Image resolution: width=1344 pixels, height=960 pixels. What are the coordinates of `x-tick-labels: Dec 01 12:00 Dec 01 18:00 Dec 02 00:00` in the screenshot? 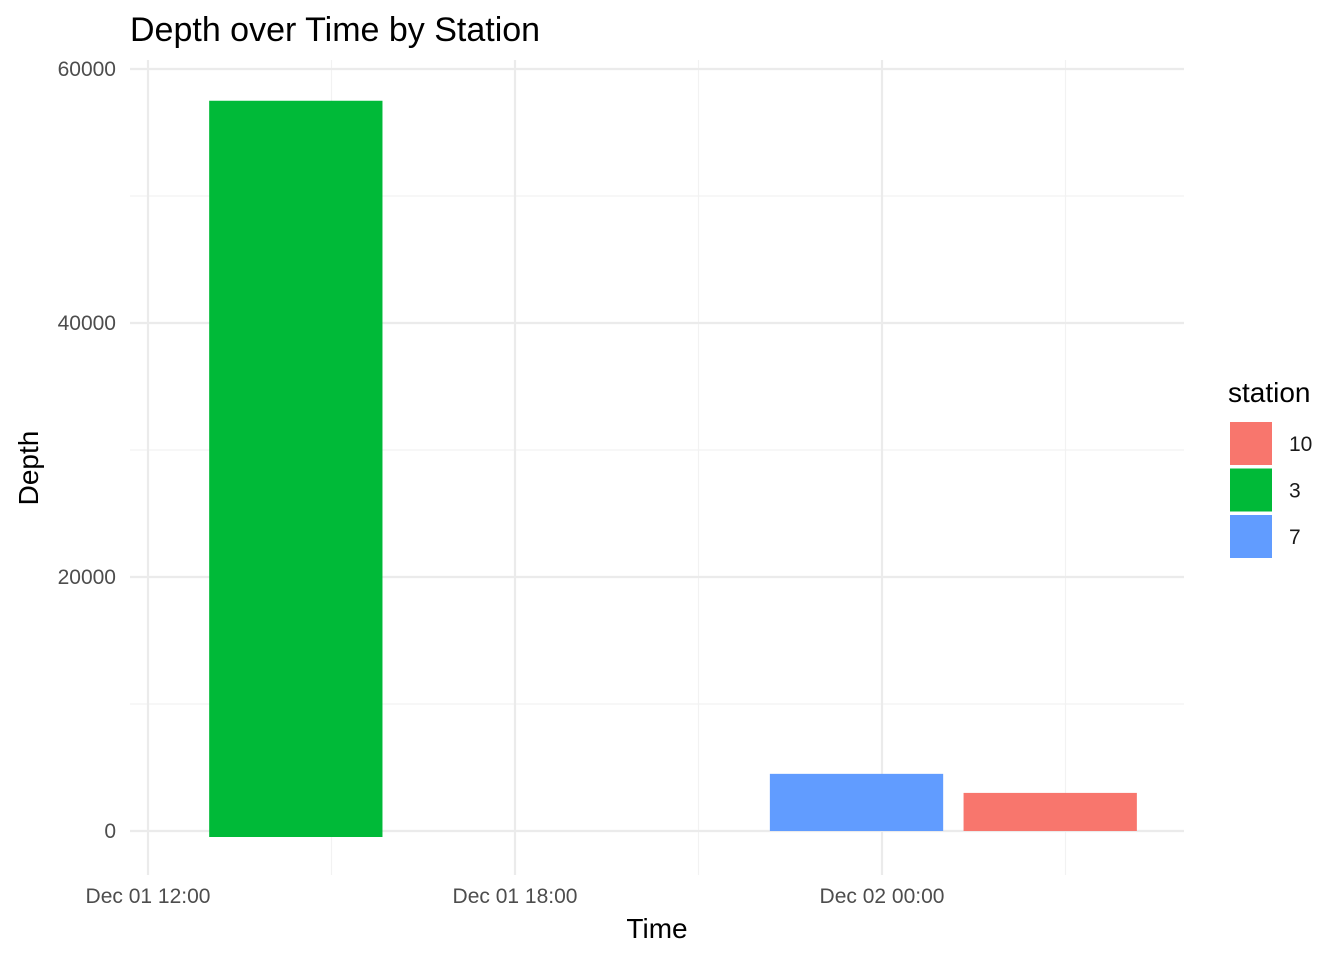 It's located at (515, 896).